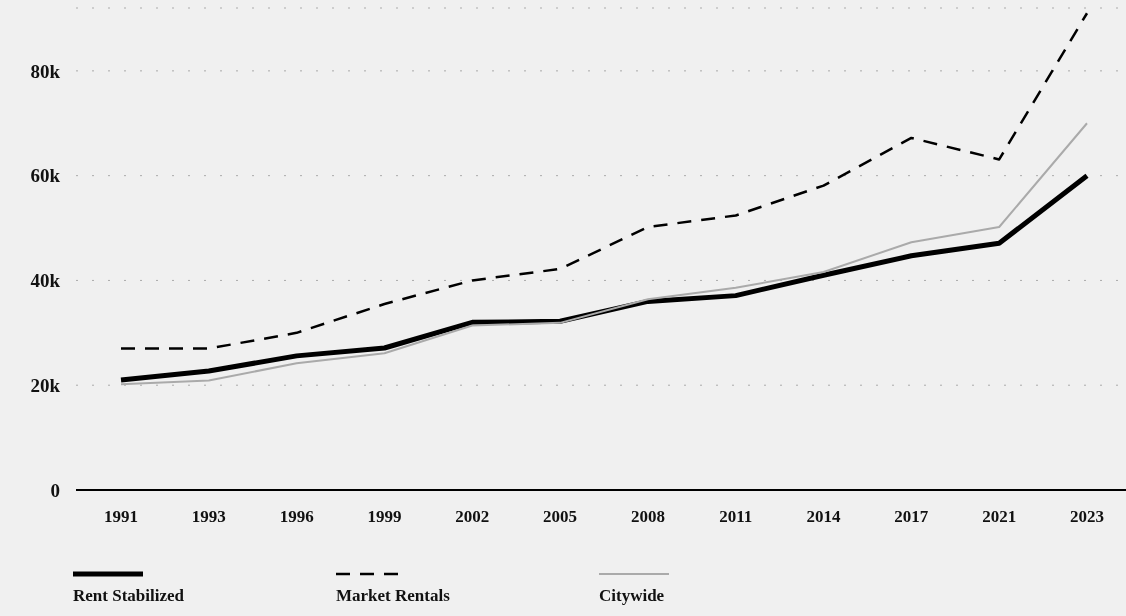  I want to click on y-tick-label: 0, so click(55, 490).